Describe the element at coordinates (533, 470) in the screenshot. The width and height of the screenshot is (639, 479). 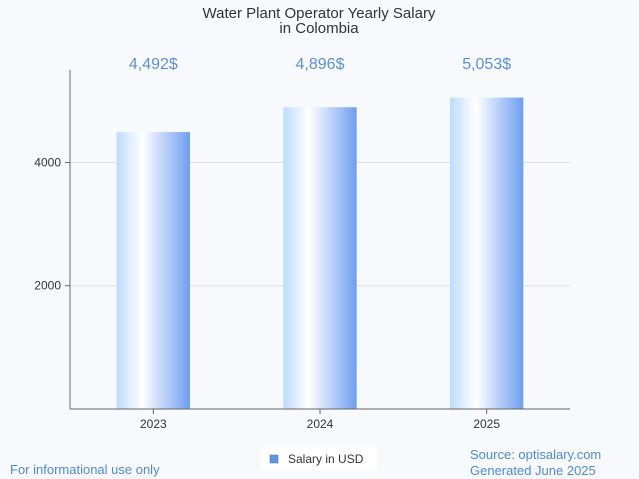
I see `footer-generated: Generated June 2025` at that location.